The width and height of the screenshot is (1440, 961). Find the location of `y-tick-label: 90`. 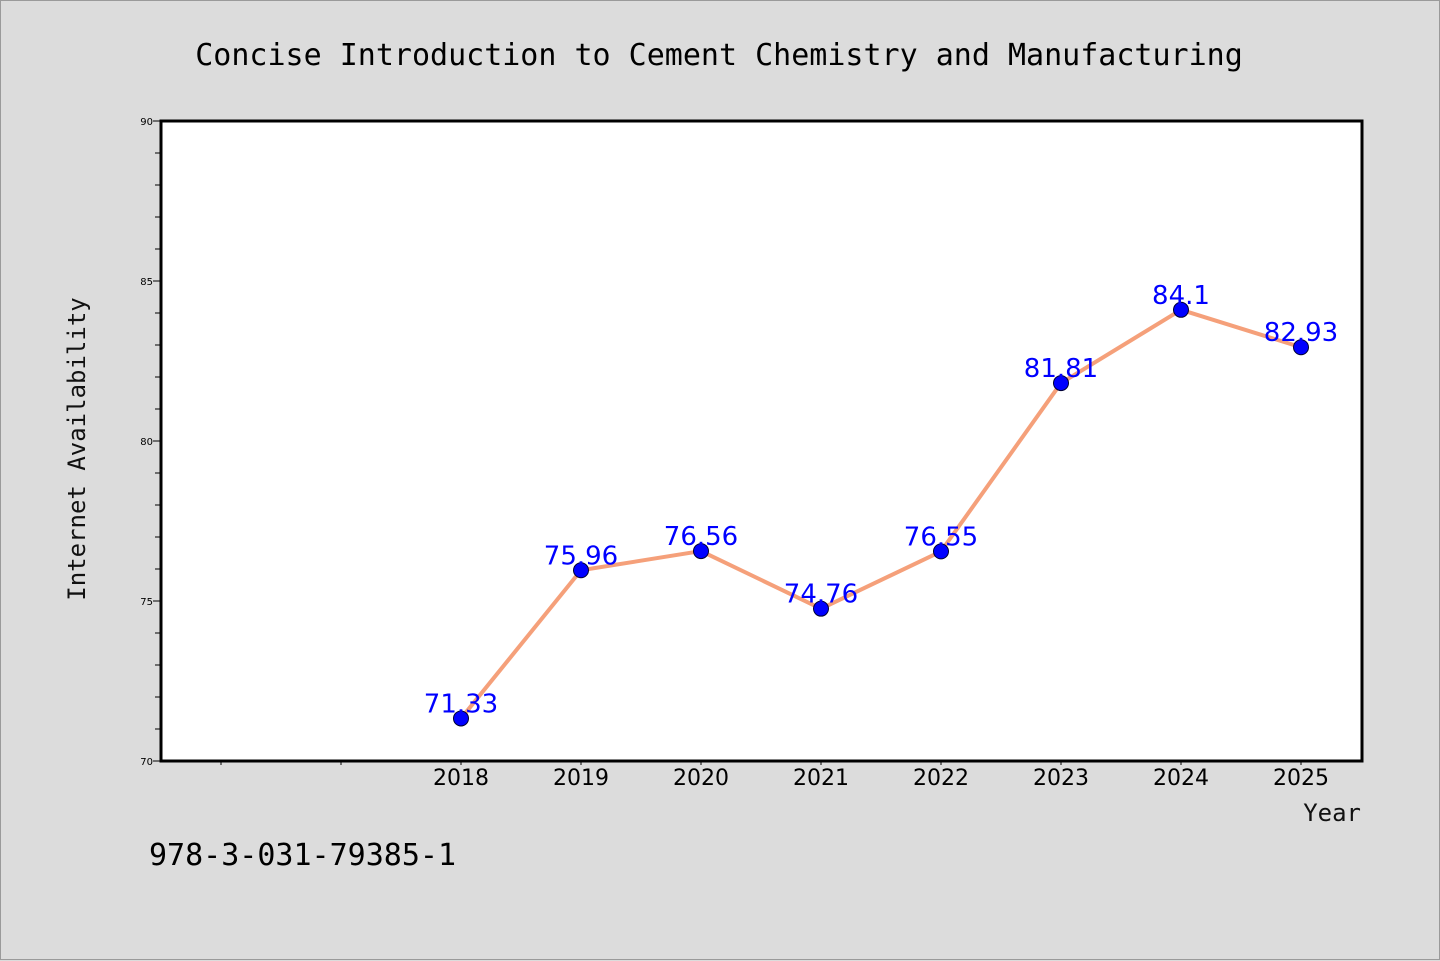

y-tick-label: 90 is located at coordinates (146, 122).